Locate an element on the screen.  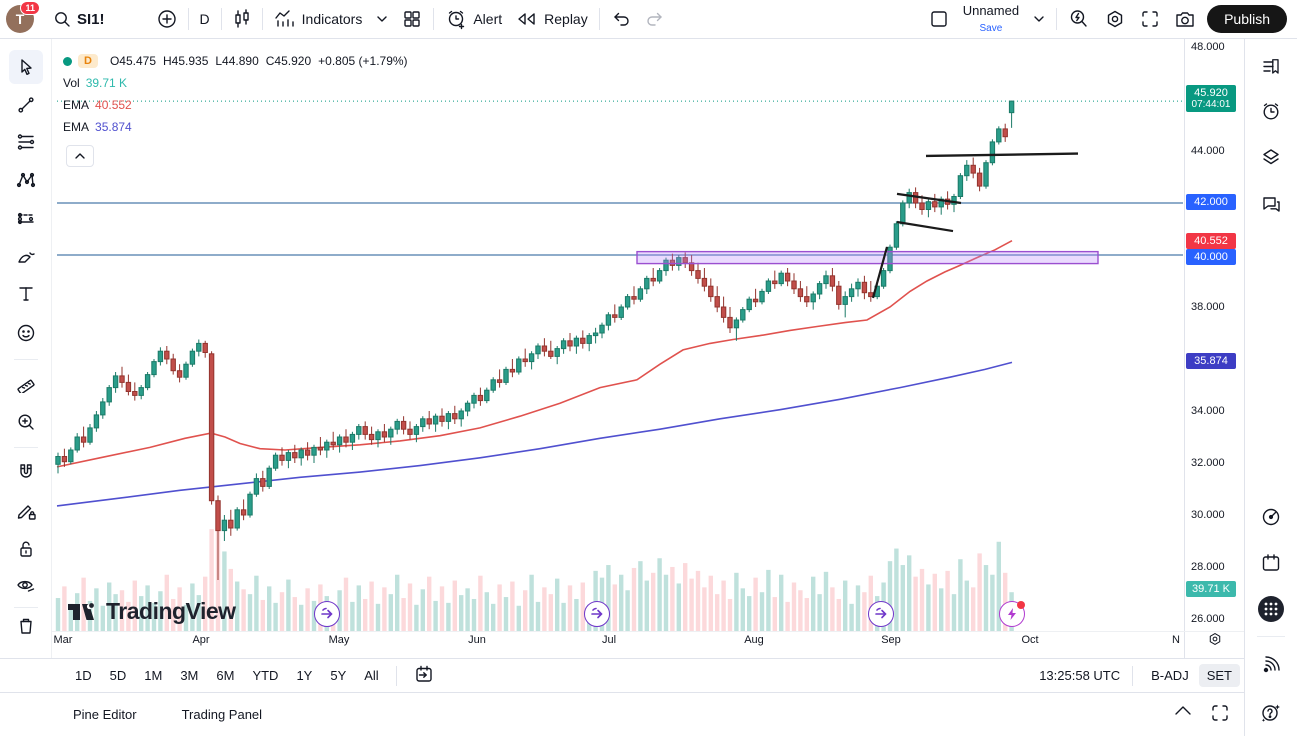
timeframe-3m: 3M is located at coordinates (189, 675).